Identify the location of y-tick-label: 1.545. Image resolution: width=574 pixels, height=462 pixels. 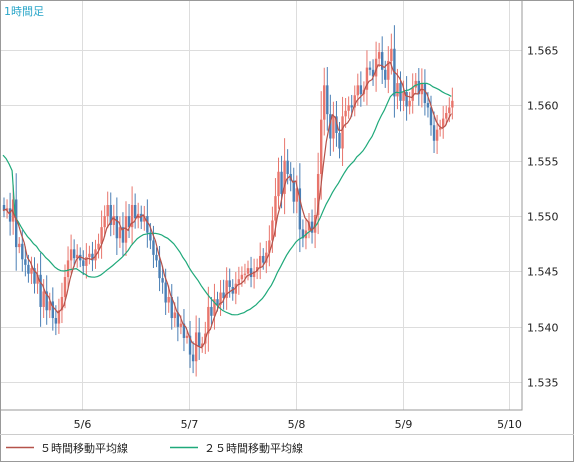
(543, 272).